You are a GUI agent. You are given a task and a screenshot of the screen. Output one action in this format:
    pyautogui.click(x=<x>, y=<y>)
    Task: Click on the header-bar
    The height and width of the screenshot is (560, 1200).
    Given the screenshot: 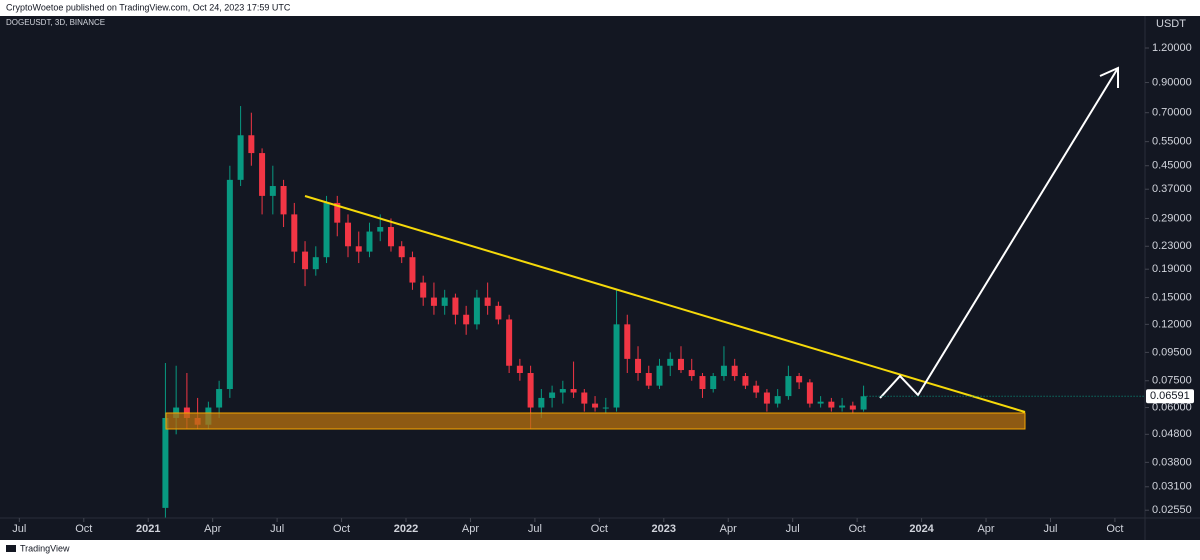 What is the action you would take?
    pyautogui.click(x=600, y=8)
    